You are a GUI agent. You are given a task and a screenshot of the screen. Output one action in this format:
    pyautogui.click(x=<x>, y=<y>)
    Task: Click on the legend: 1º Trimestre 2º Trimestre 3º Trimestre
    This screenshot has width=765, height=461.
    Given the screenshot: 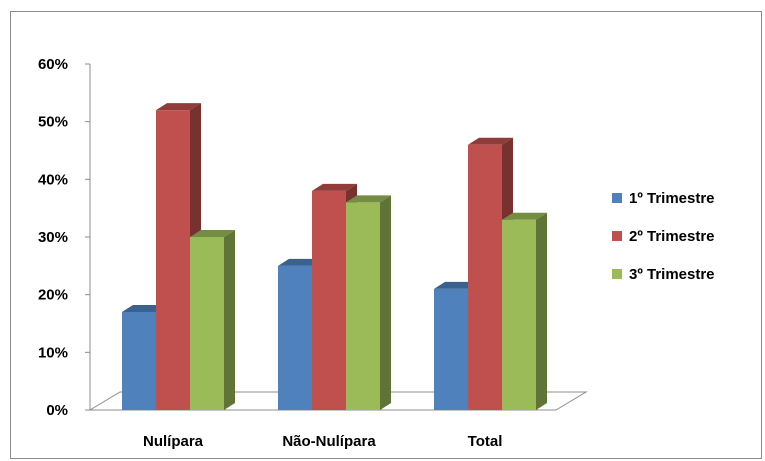 What is the action you would take?
    pyautogui.click(x=663, y=236)
    